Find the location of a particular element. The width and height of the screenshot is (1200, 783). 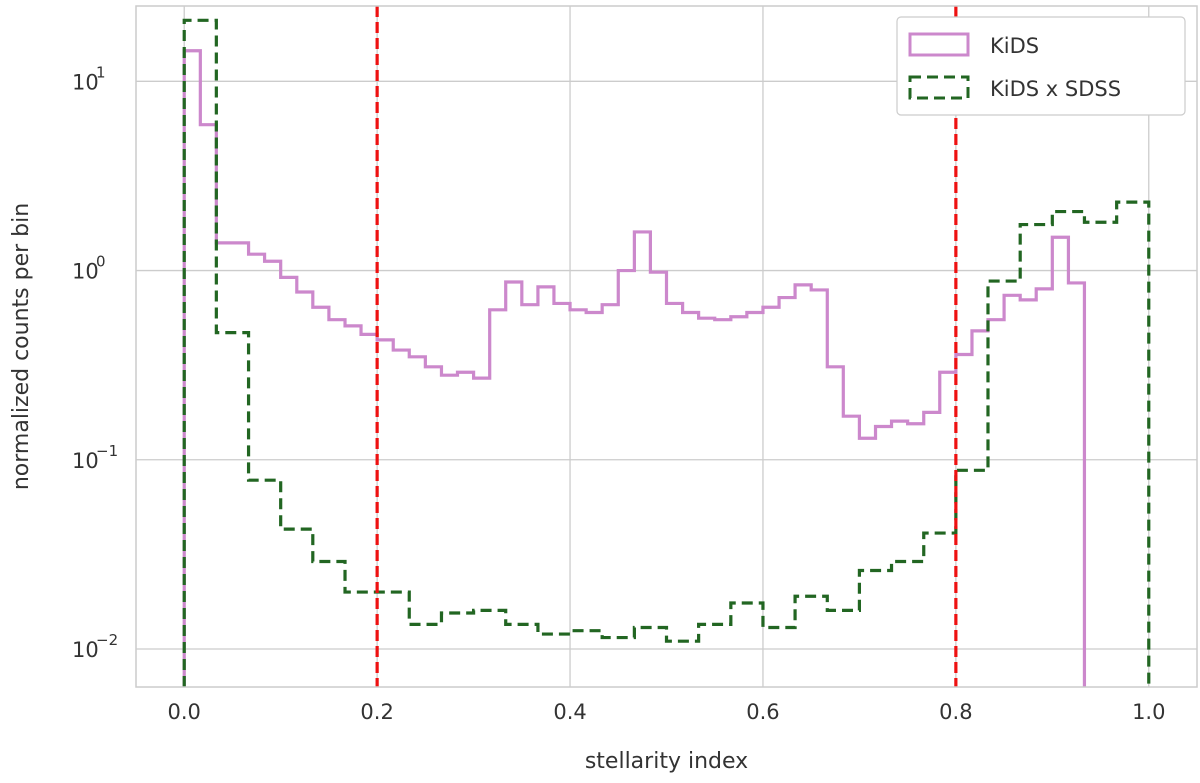

x-tick-label: 0.8 is located at coordinates (955, 712).